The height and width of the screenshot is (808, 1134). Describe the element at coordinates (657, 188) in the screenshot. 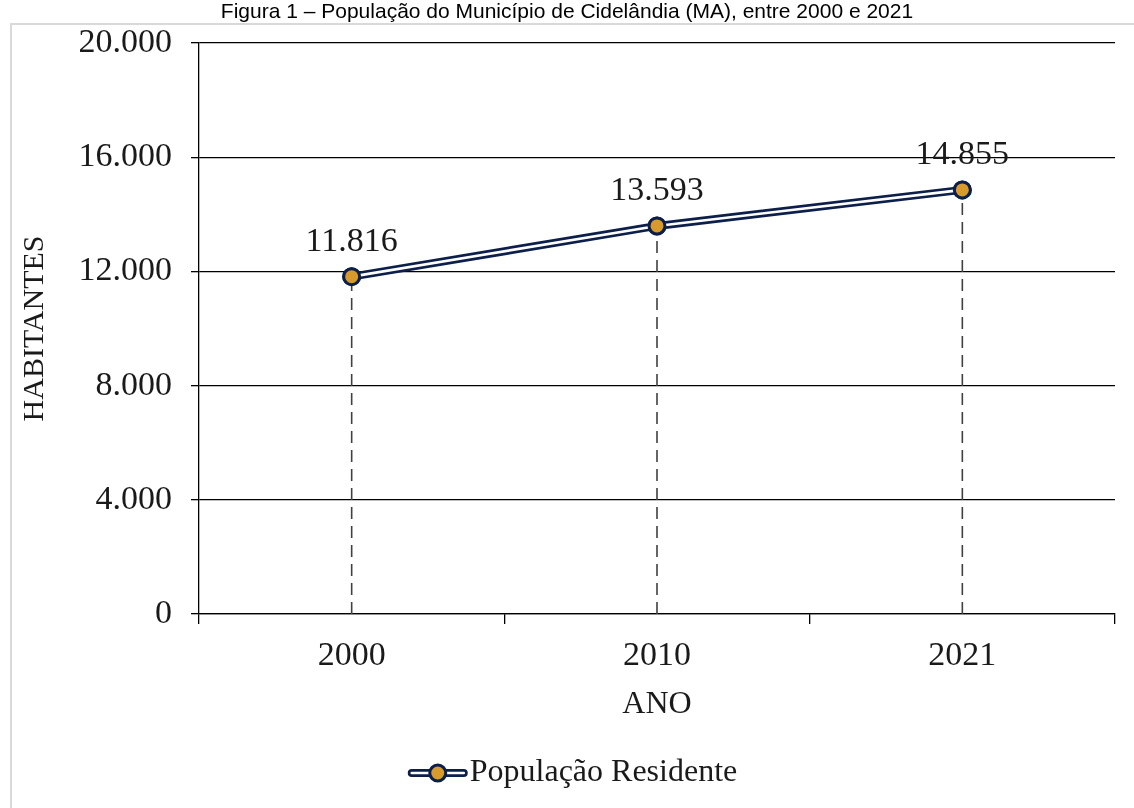

I see `data-label: 13.593` at that location.